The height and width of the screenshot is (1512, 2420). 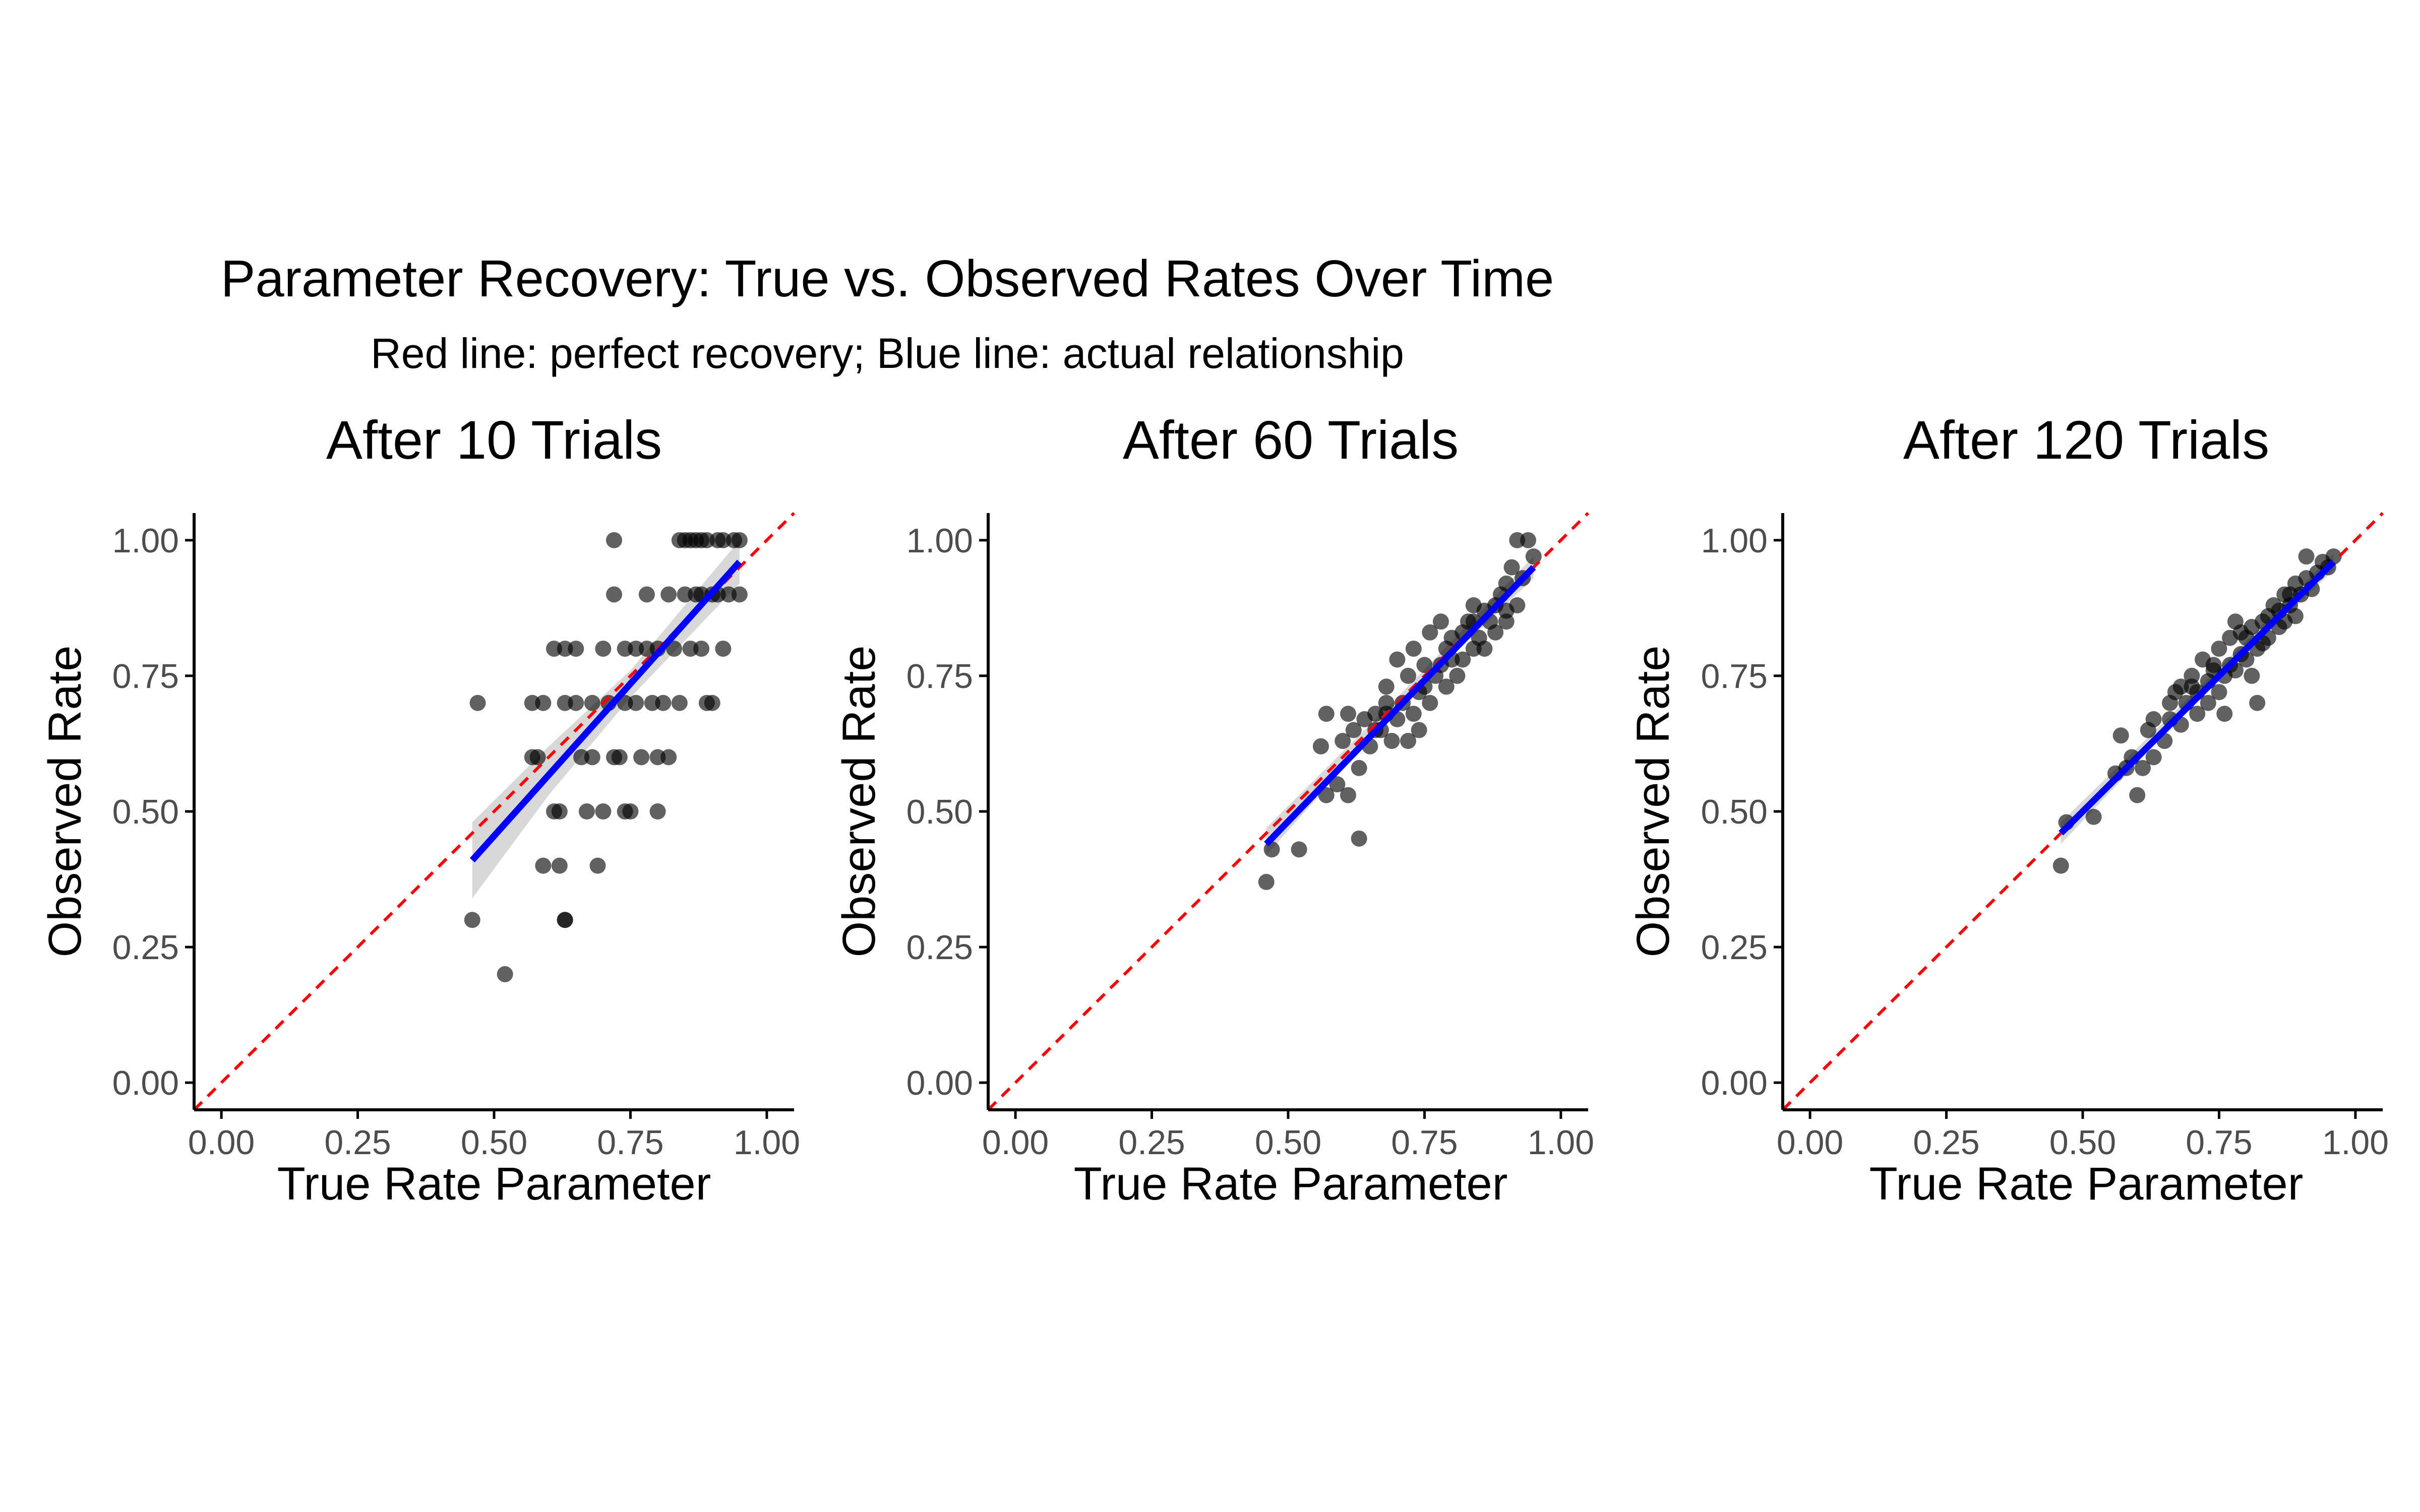 What do you see at coordinates (145, 541) in the screenshot?
I see `y-tick-label: 1.00` at bounding box center [145, 541].